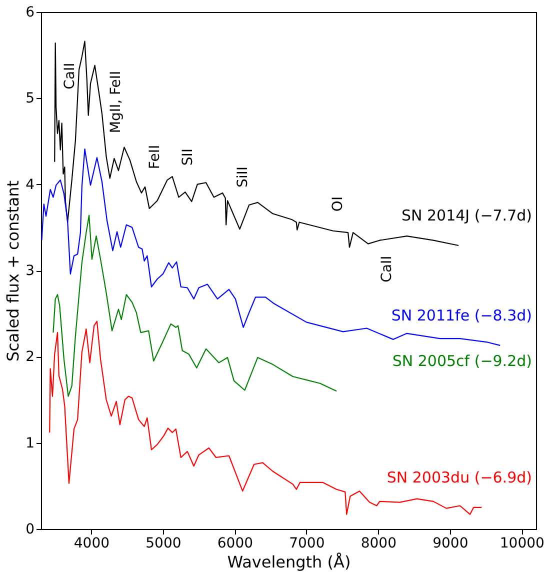 The image size is (558, 580). Describe the element at coordinates (30, 443) in the screenshot. I see `y-tick-label: 1` at that location.